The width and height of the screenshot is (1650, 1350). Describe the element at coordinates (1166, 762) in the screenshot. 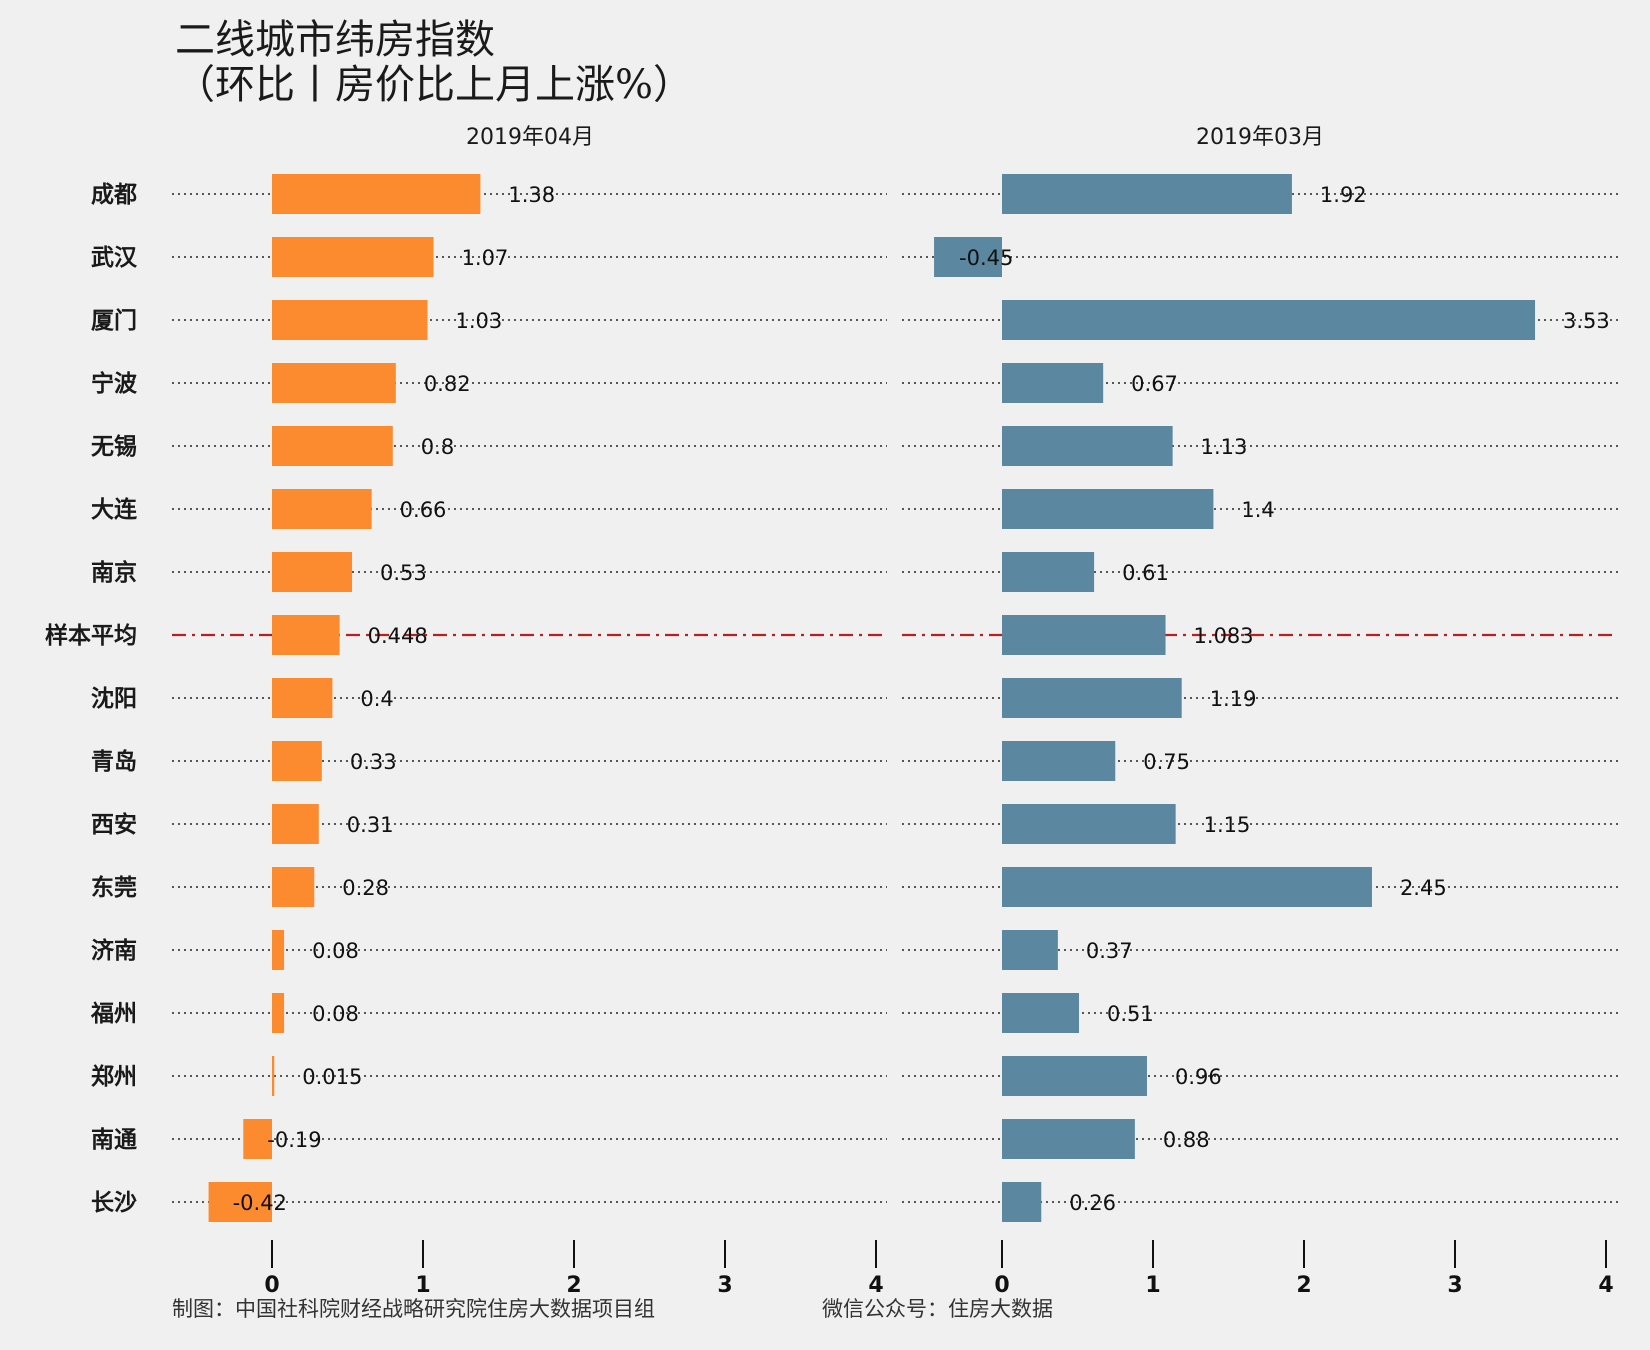

I see `value-label: 0.75` at that location.